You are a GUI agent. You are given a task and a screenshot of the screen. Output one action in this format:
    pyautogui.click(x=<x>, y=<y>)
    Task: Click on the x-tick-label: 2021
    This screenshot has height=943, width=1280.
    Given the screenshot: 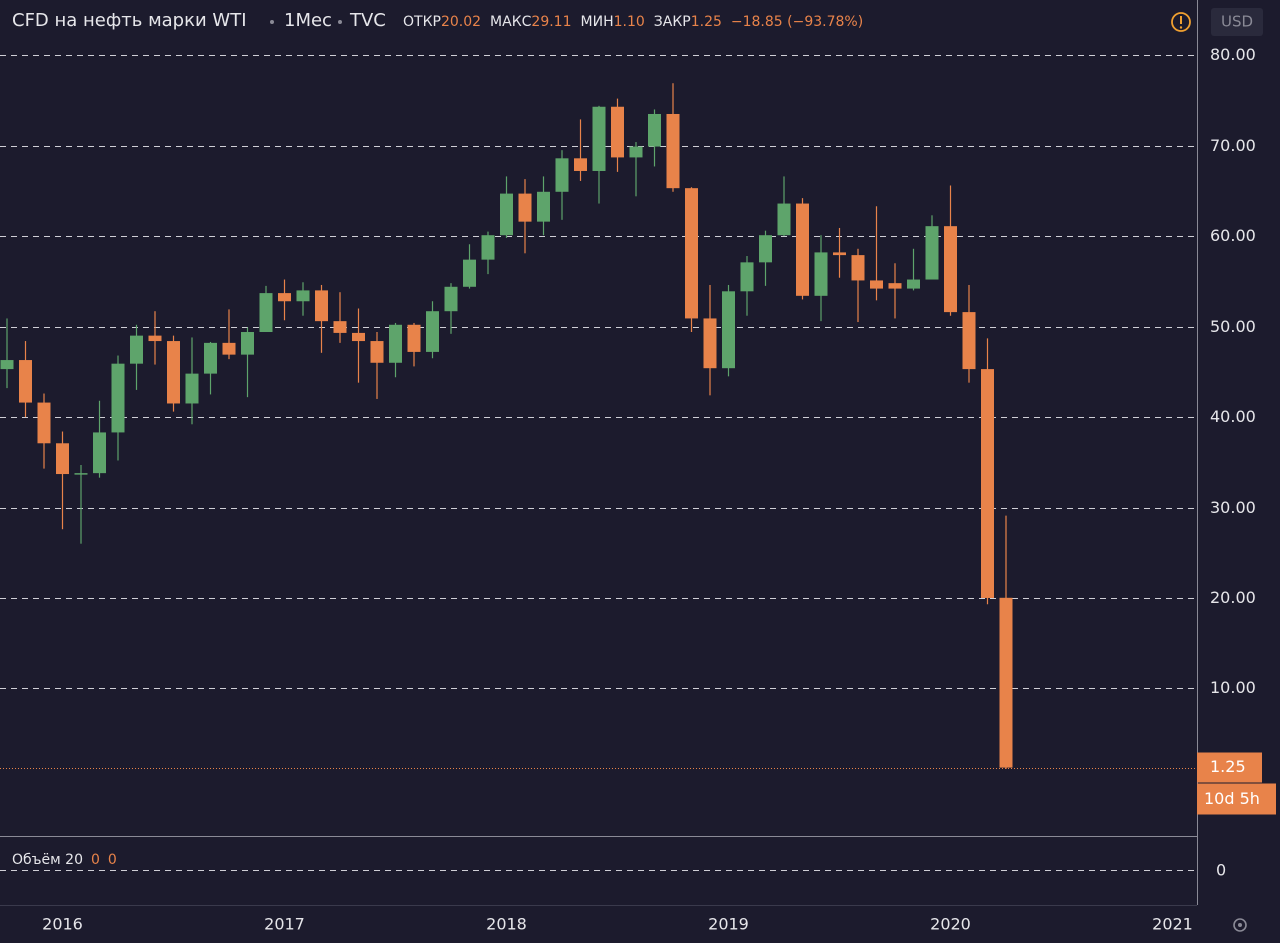 What is the action you would take?
    pyautogui.click(x=1172, y=924)
    